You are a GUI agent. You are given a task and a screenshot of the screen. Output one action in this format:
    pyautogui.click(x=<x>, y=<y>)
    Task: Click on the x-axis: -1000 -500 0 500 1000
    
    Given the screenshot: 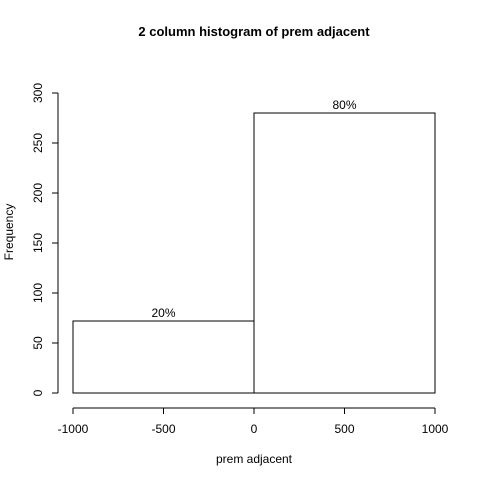 What is the action you would take?
    pyautogui.click(x=253, y=421)
    